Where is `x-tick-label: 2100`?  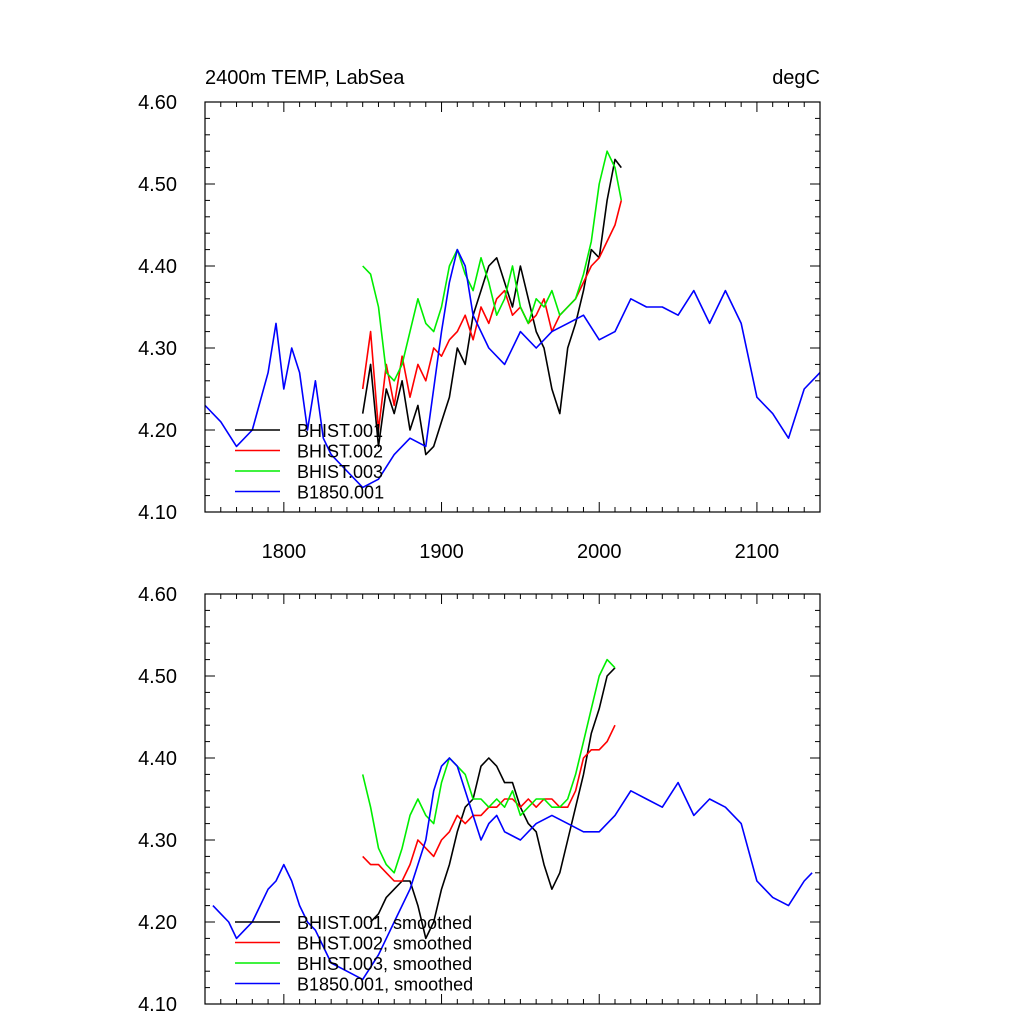 x-tick-label: 2100 is located at coordinates (757, 552).